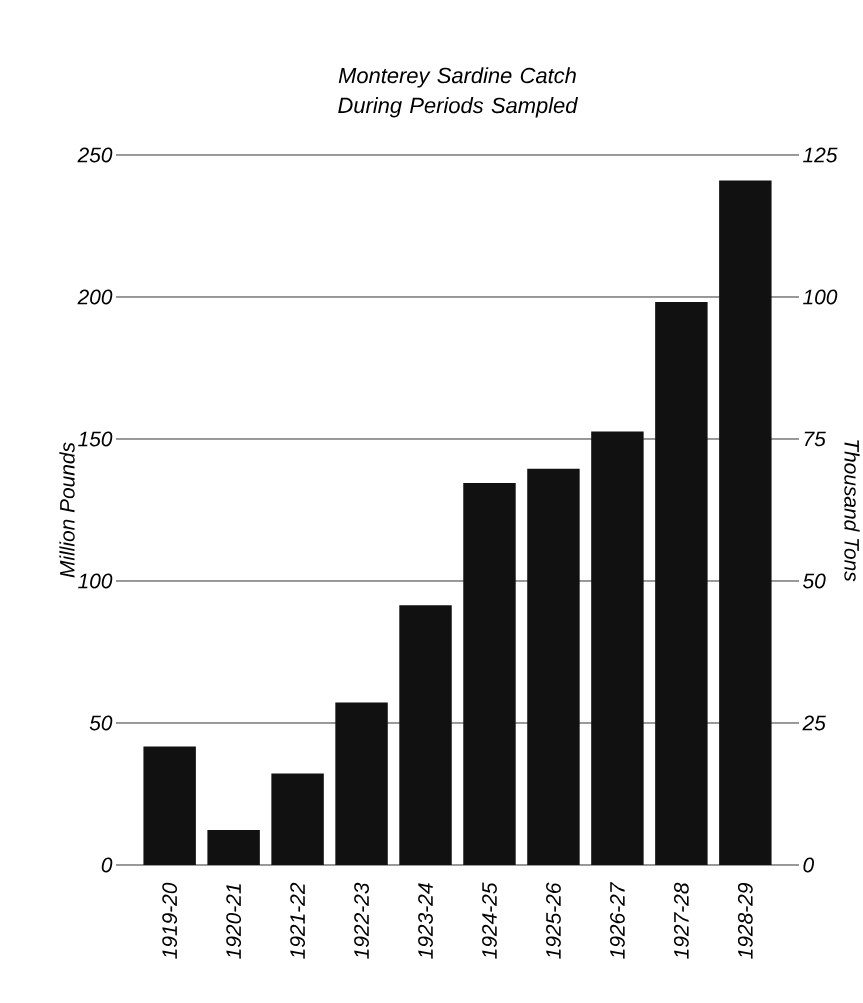  Describe the element at coordinates (298, 920) in the screenshot. I see `x-tick-label: 1921-22` at that location.